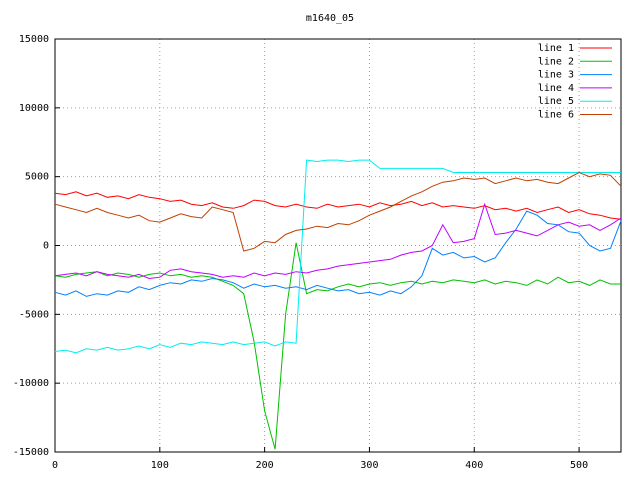  I want to click on legend-label: line 1, so click(556, 48).